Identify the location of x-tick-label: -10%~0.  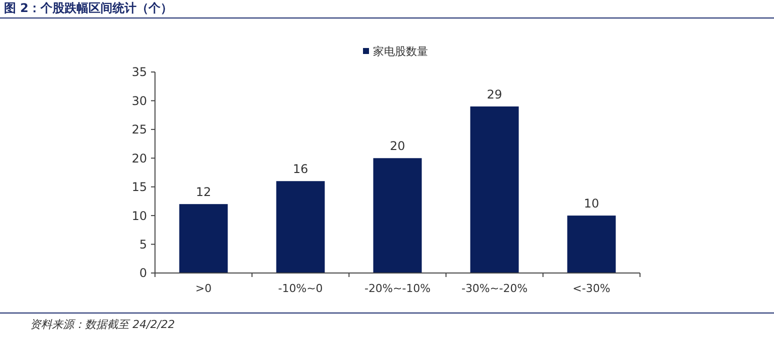
(300, 288).